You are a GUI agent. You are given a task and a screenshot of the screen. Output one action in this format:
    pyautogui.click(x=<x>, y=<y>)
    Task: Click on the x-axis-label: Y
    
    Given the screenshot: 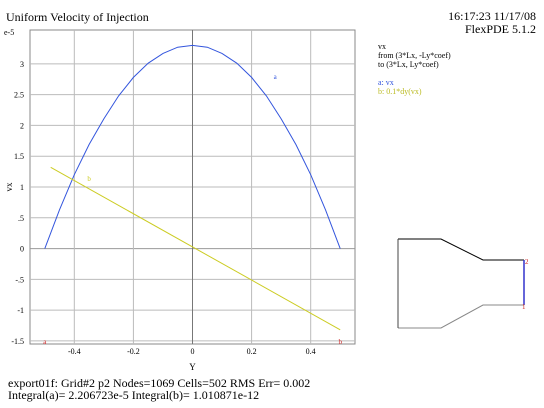 What is the action you would take?
    pyautogui.click(x=192, y=367)
    